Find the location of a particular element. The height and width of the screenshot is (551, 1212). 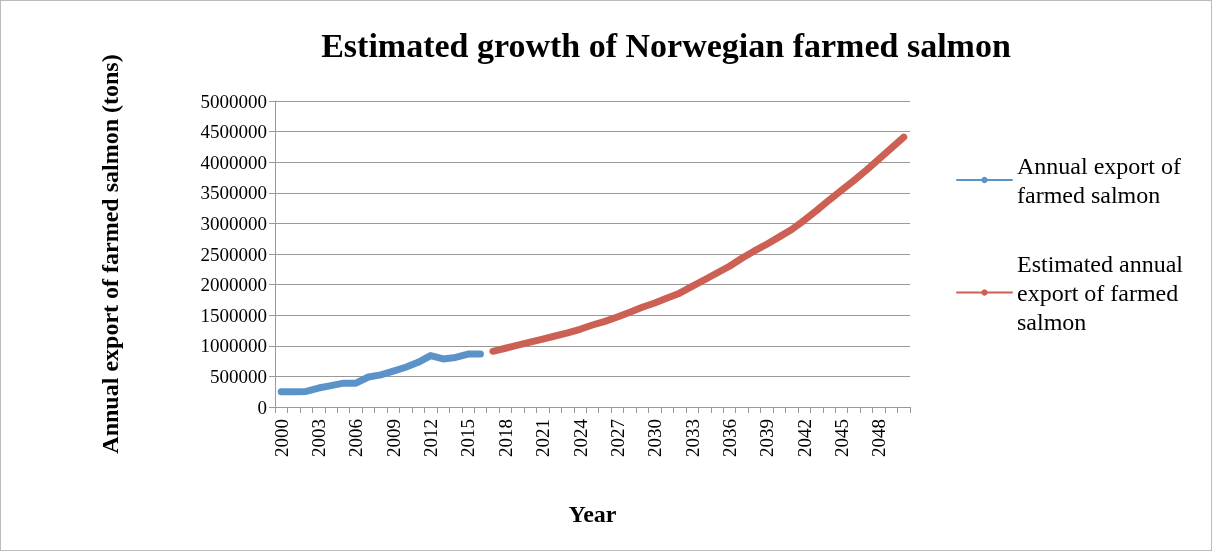

y-tick-label: 4500000 is located at coordinates (233, 132).